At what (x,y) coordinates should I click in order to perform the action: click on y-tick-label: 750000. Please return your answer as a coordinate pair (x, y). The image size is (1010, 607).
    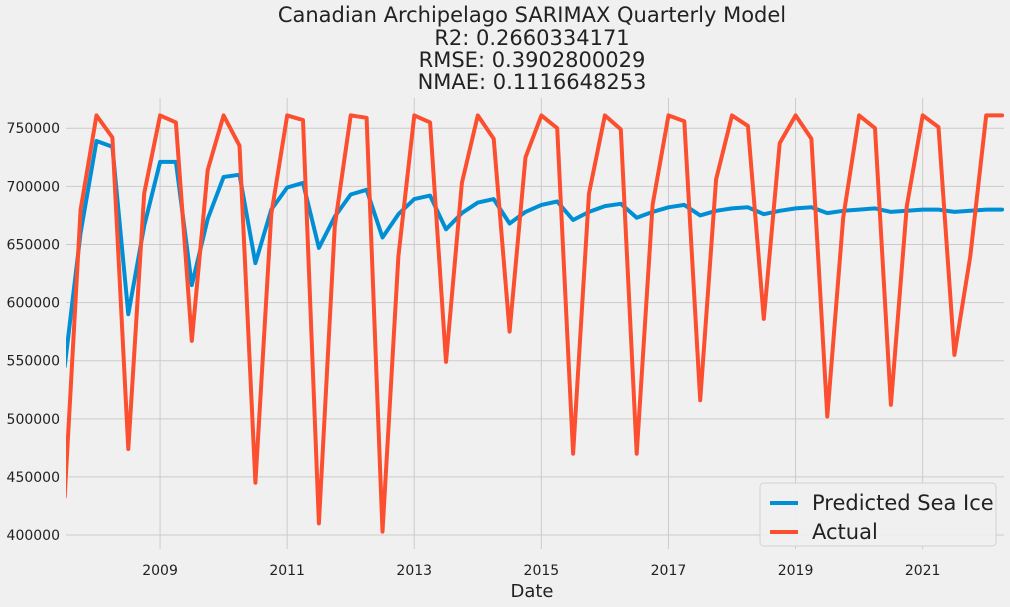
    Looking at the image, I should click on (33, 129).